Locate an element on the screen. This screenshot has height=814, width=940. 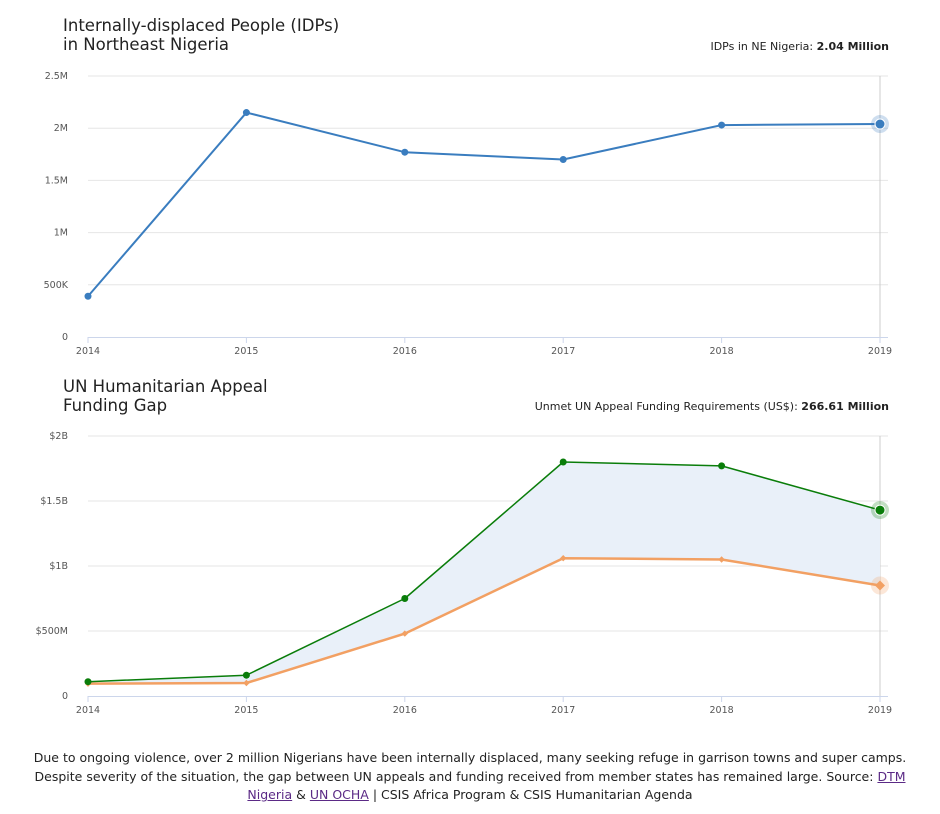
gap-x-tick-label: 2016 is located at coordinates (405, 710).